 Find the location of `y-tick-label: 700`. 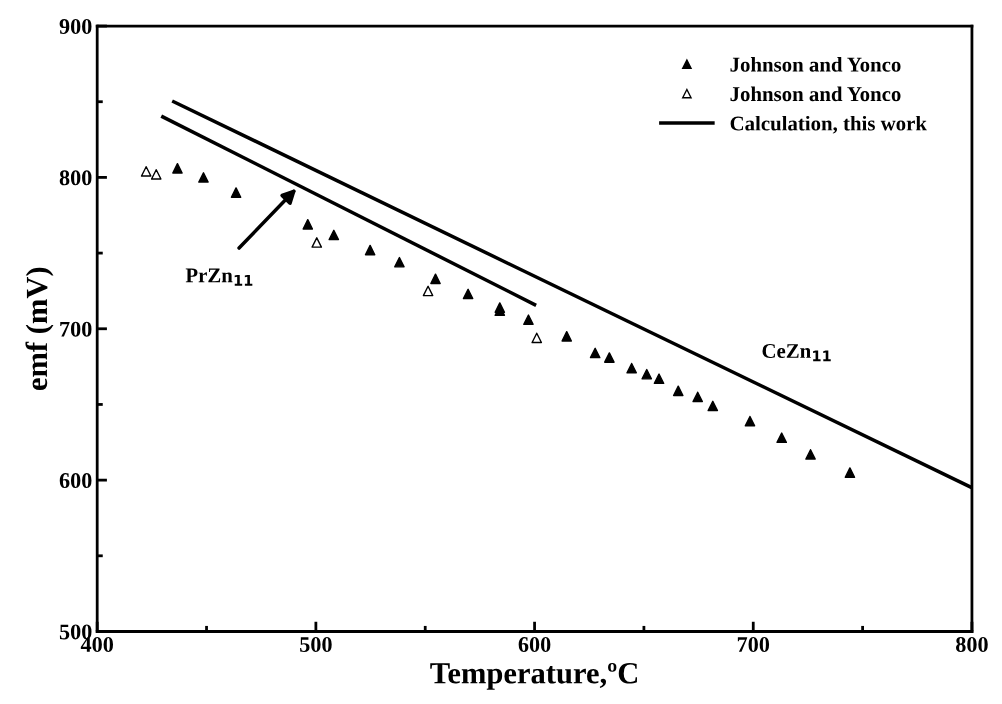

y-tick-label: 700 is located at coordinates (76, 329).